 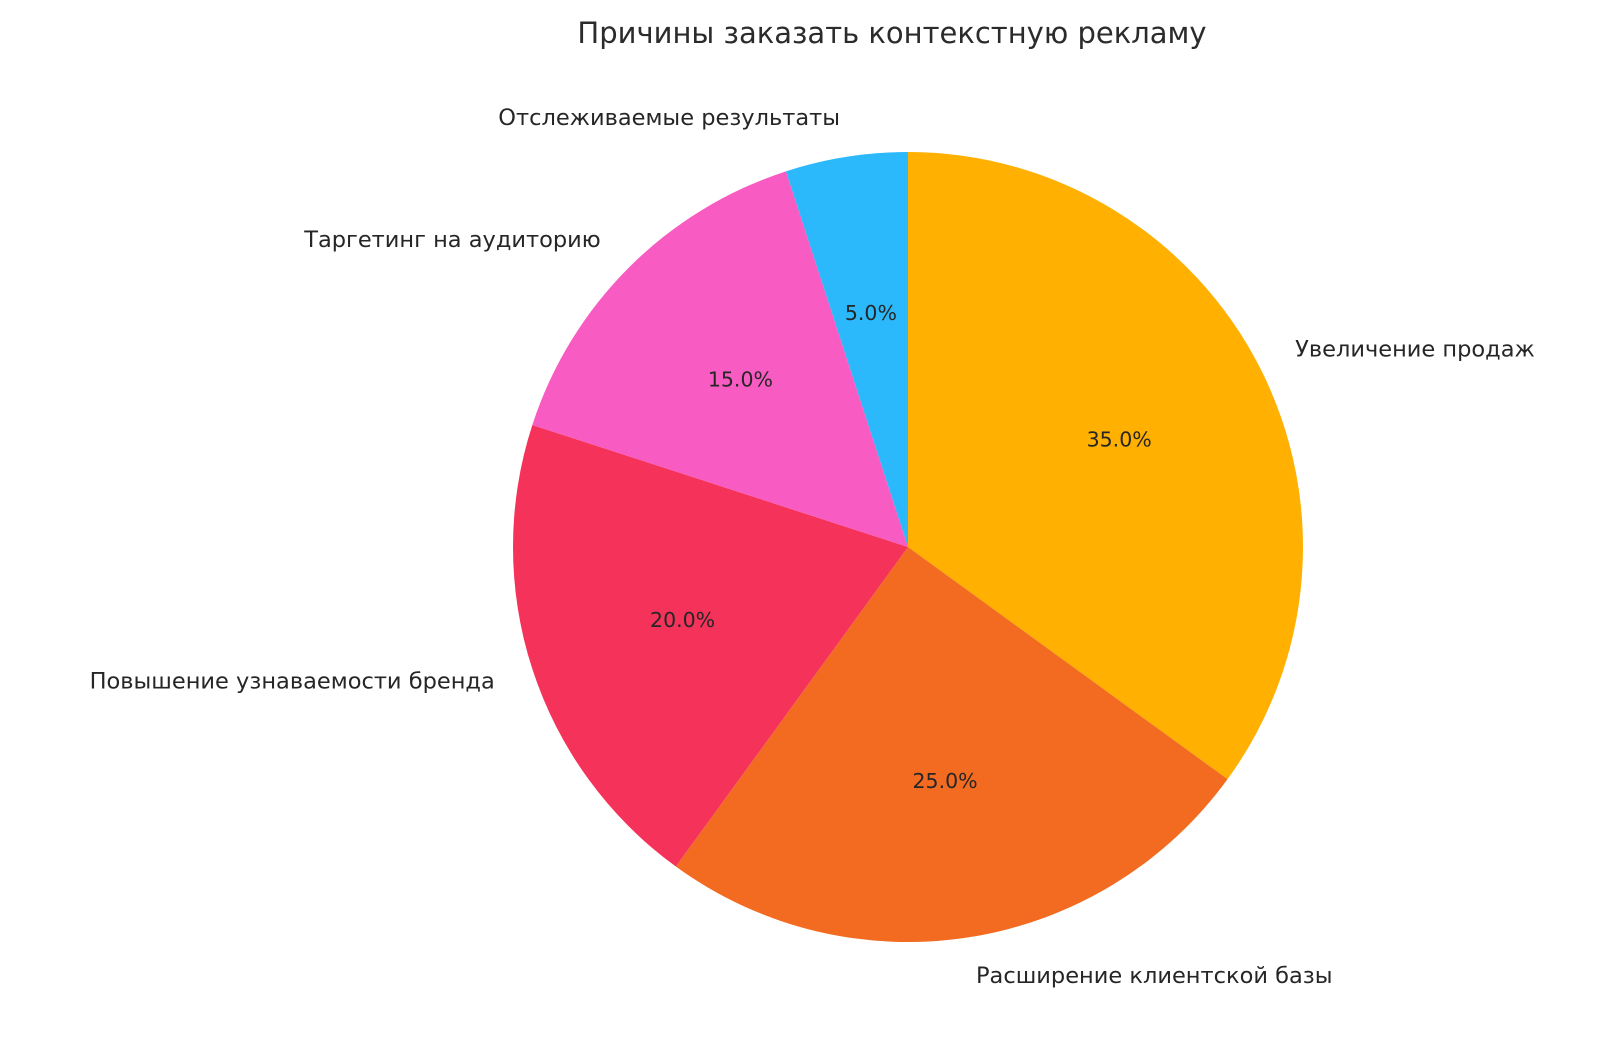 What do you see at coordinates (740, 379) in the screenshot?
I see `pct-label-3: 15.0%` at bounding box center [740, 379].